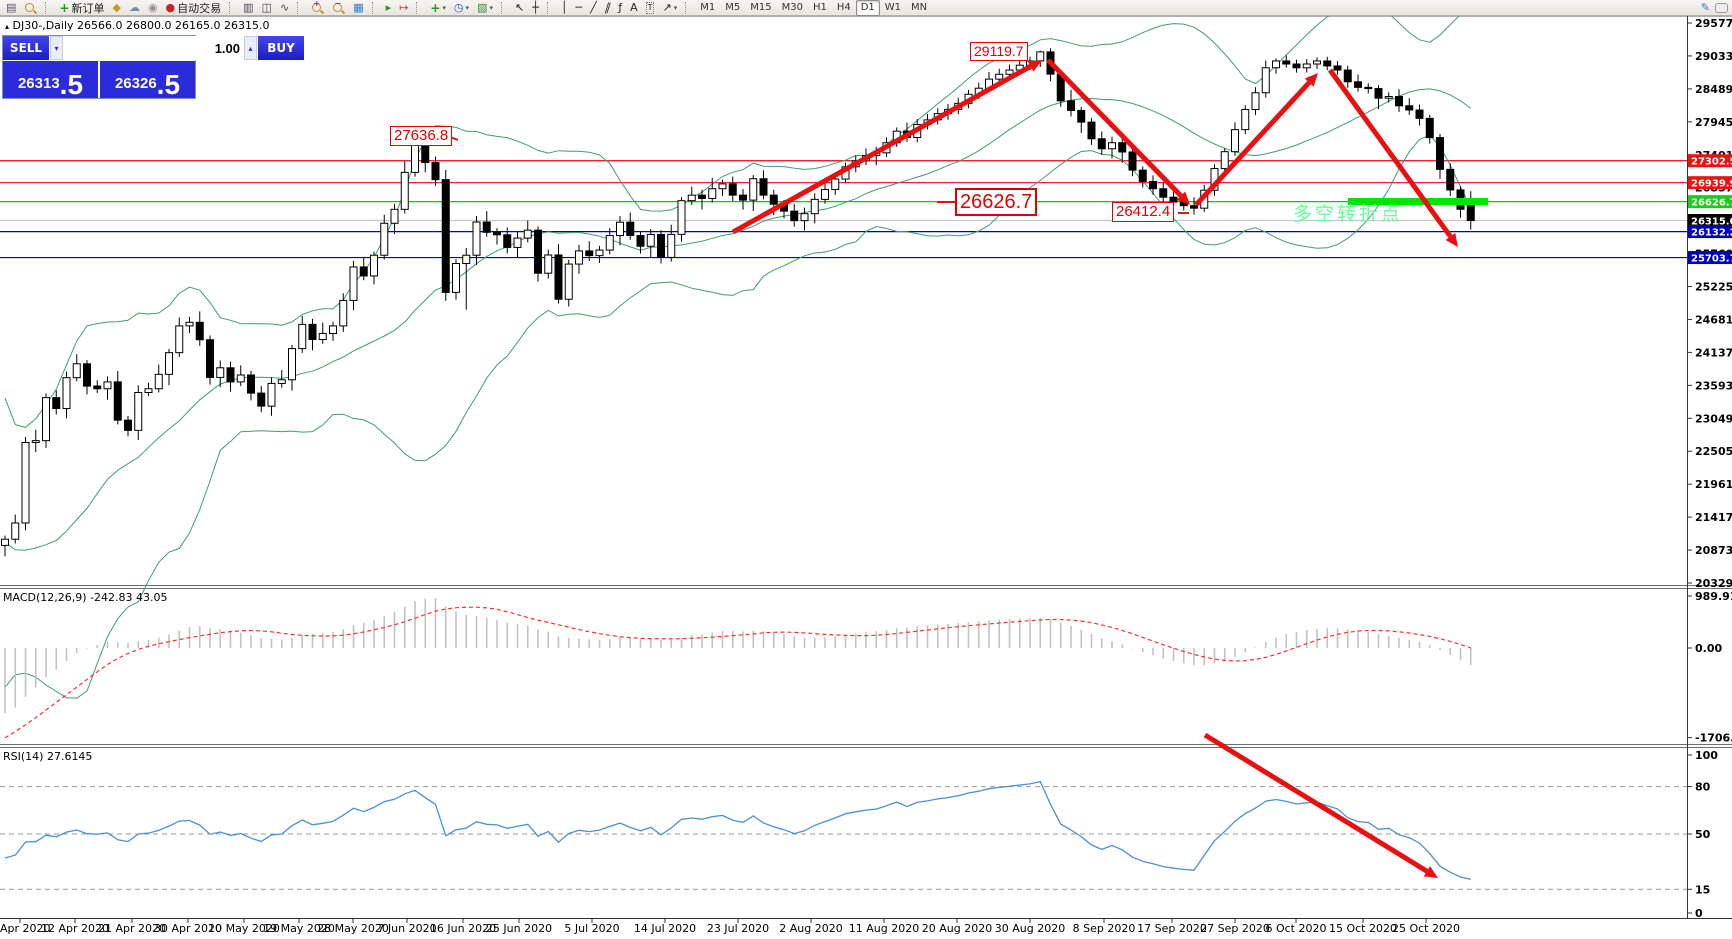 The image size is (1732, 939). What do you see at coordinates (7, 26) in the screenshot?
I see `symbol-marker-icon: ▴` at bounding box center [7, 26].